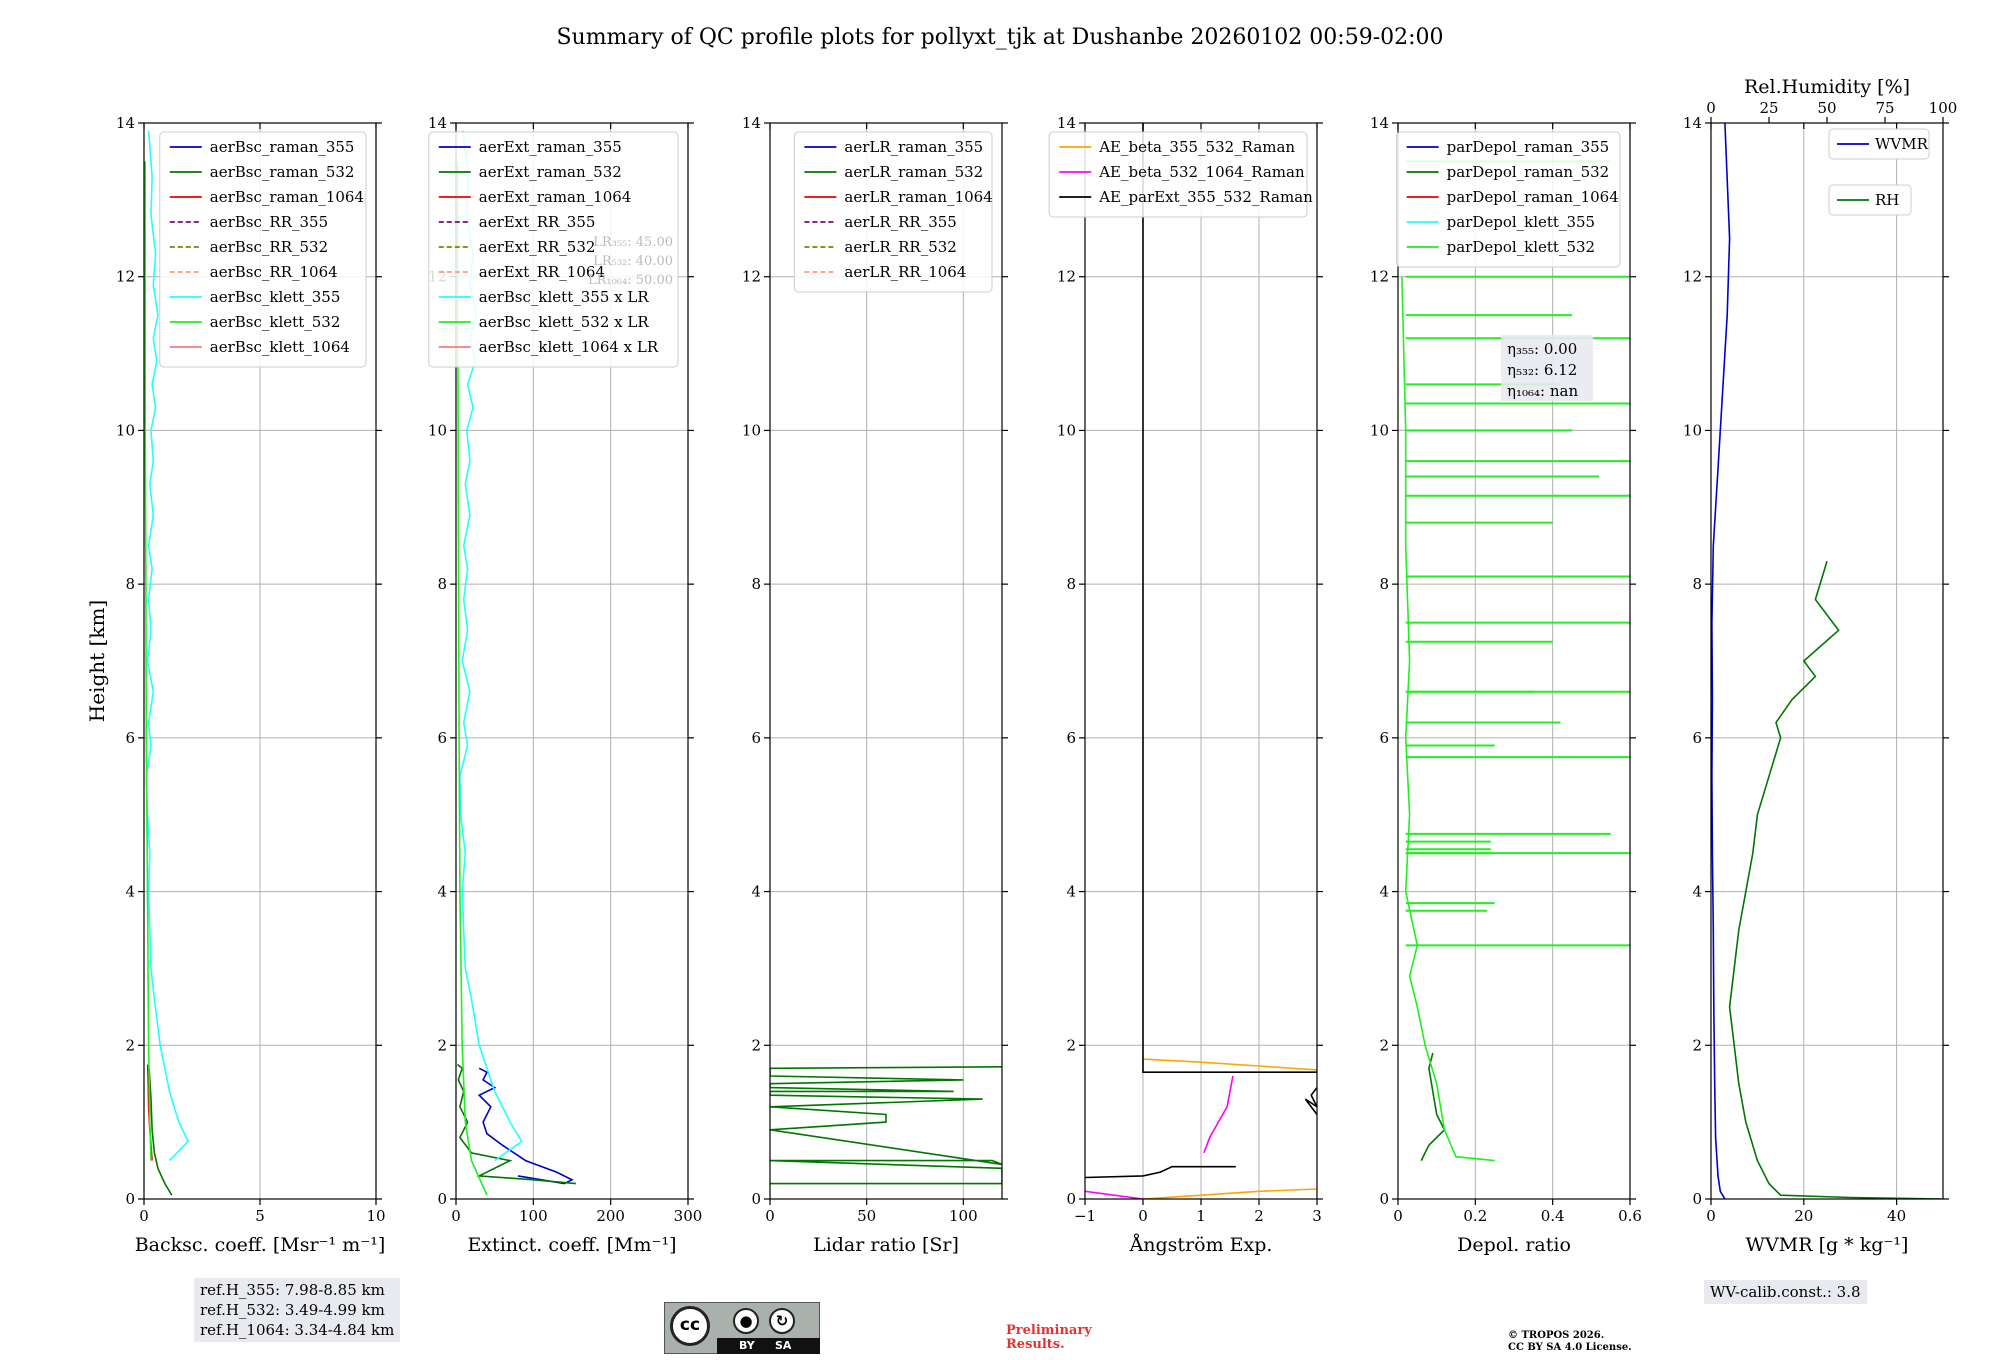  What do you see at coordinates (292, 1310) in the screenshot?
I see `ref-height-532: ref.H_532: 3.49-4.99 km` at bounding box center [292, 1310].